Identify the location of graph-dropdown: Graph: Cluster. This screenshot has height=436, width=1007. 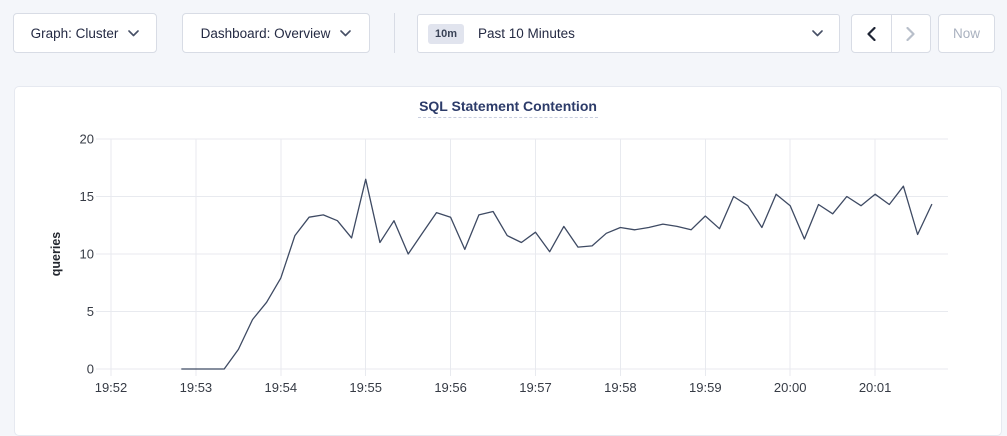
(85, 33).